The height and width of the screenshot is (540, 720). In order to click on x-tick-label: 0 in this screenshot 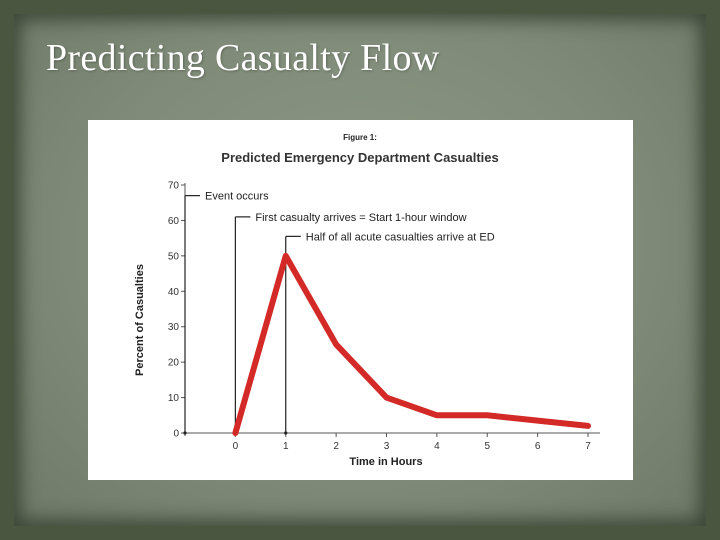, I will do `click(236, 446)`.